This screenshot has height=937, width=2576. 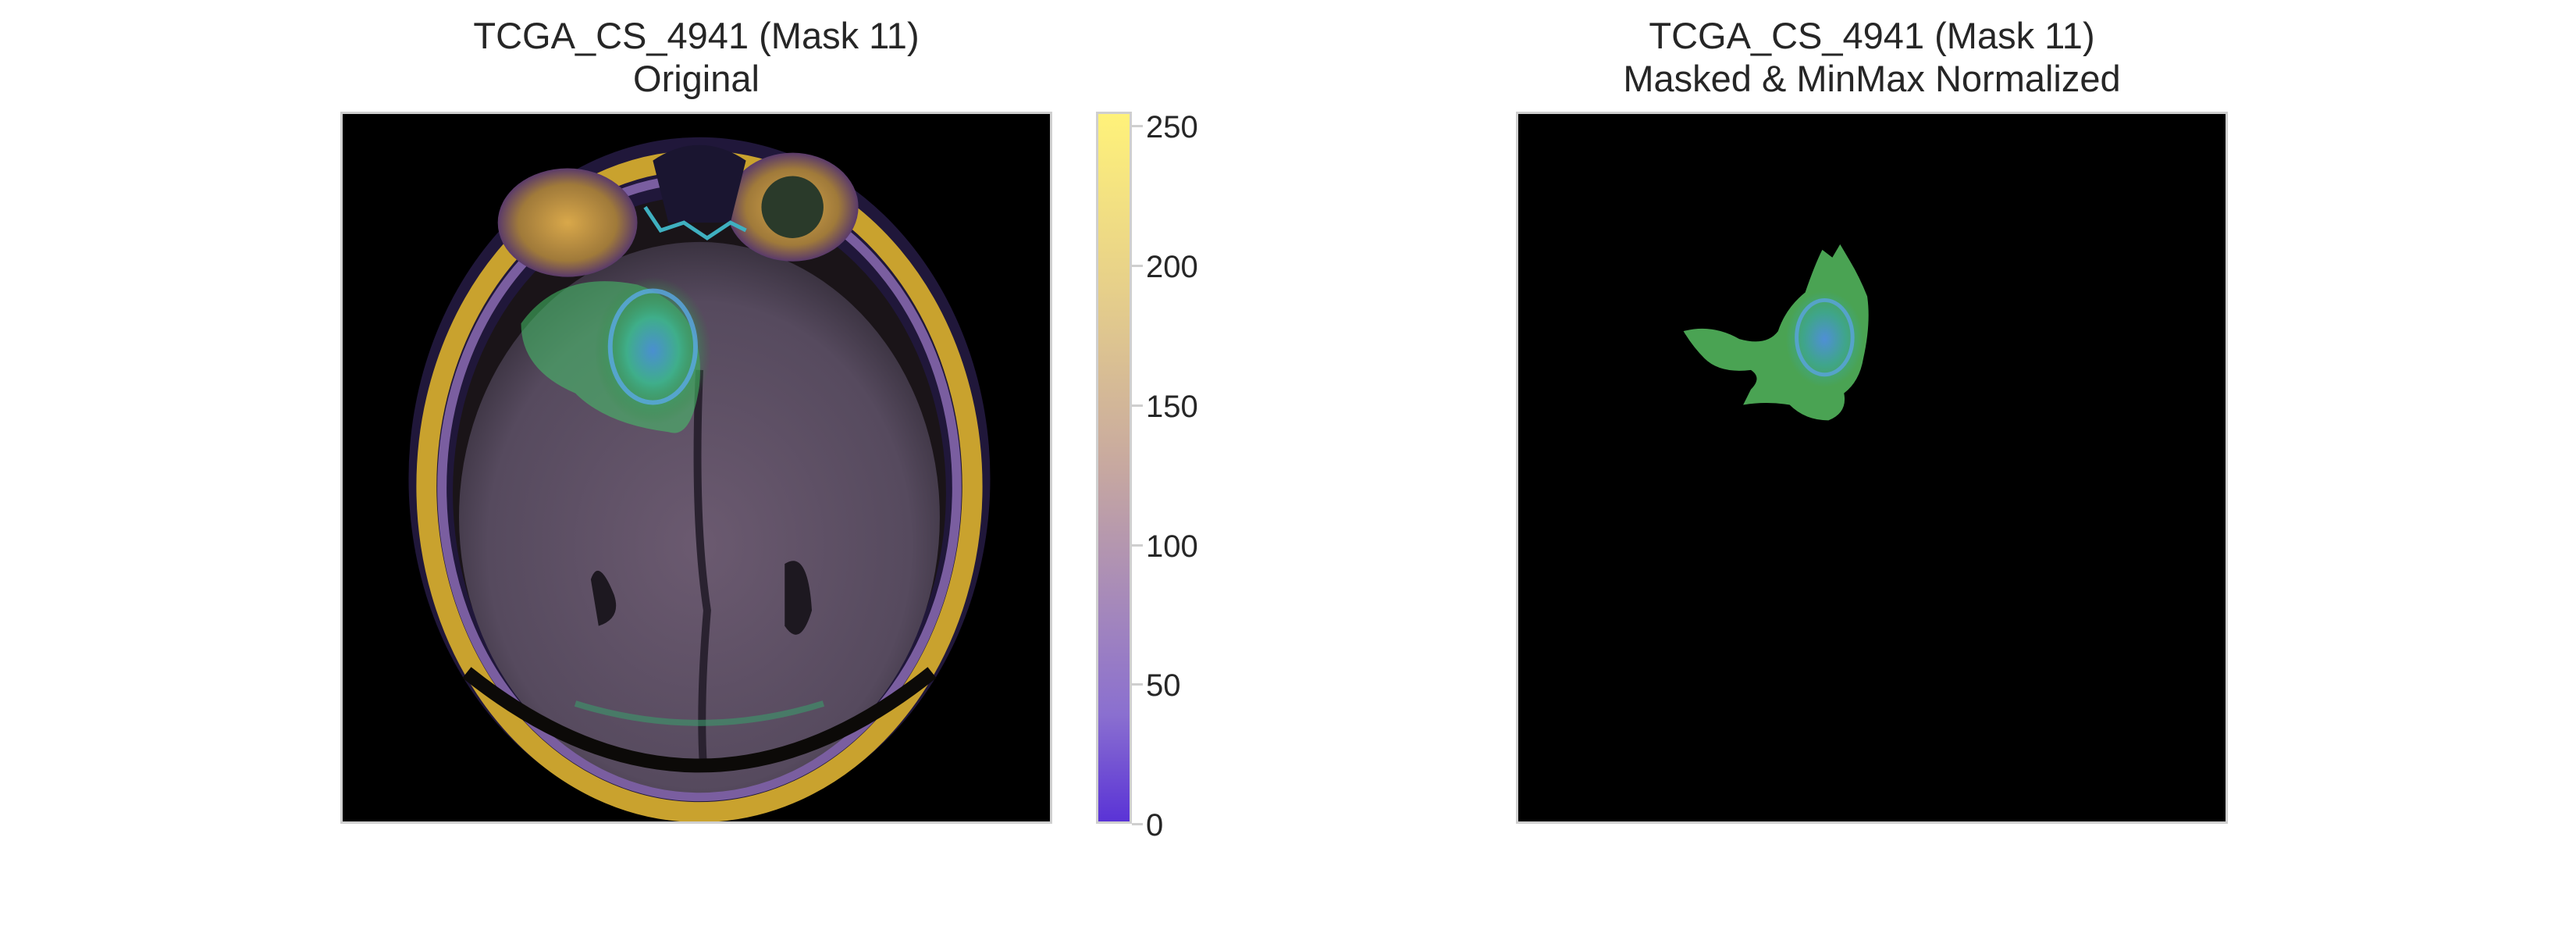 I want to click on colorbar-label-100: 100, so click(x=1172, y=546).